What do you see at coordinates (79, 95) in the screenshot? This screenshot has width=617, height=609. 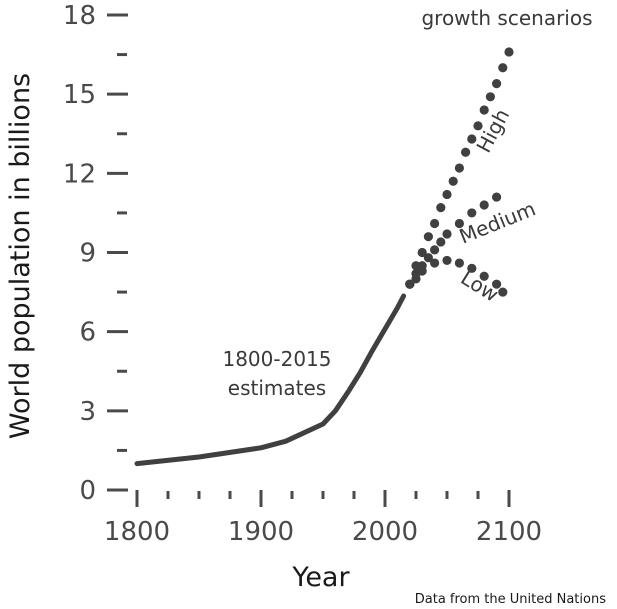 I see `y-tick-label: 15` at bounding box center [79, 95].